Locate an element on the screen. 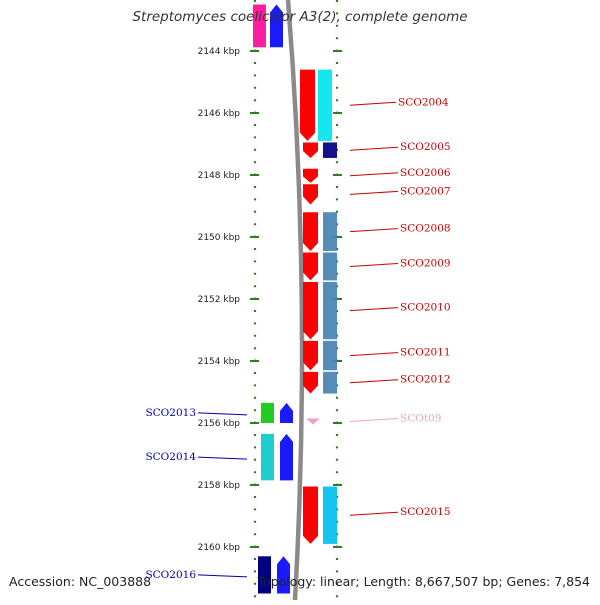 This screenshot has width=600, height=605. rna-gene-arrow is located at coordinates (313, 421).